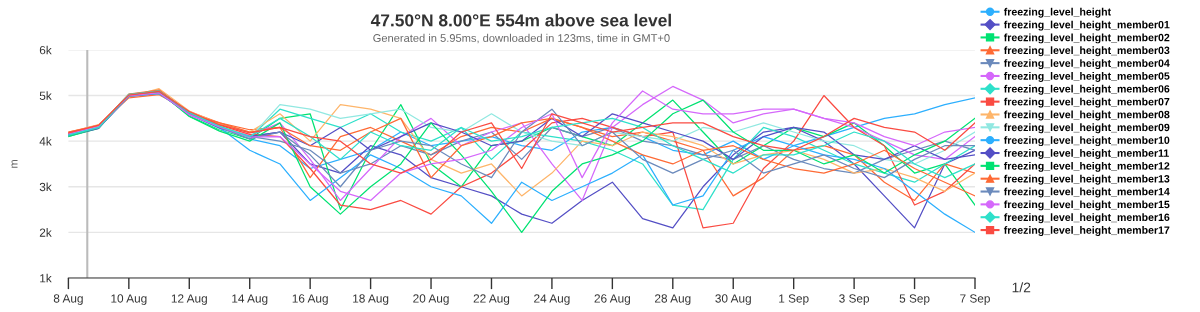 Image resolution: width=1200 pixels, height=312 pixels. I want to click on x-tick-label: 20 Aug, so click(431, 299).